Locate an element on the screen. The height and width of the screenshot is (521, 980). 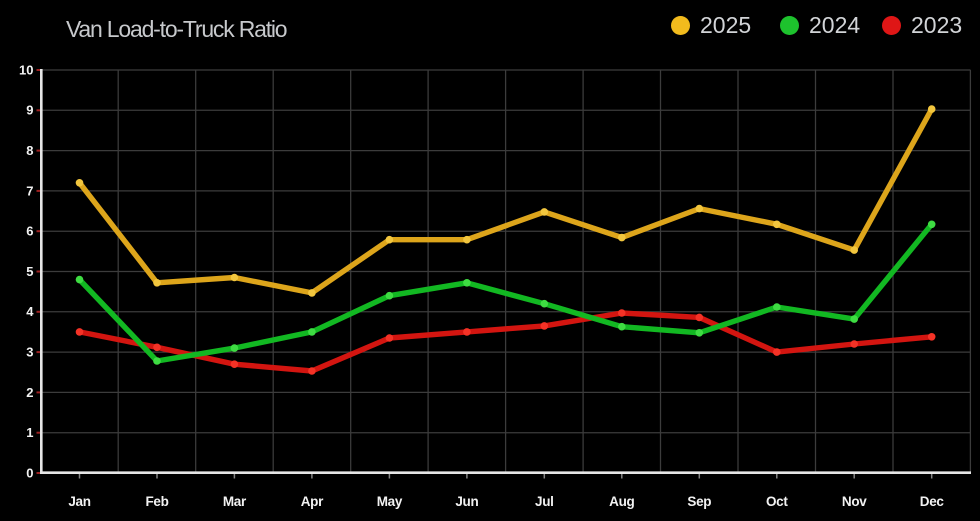
svg-text: Mar is located at coordinates (235, 501).